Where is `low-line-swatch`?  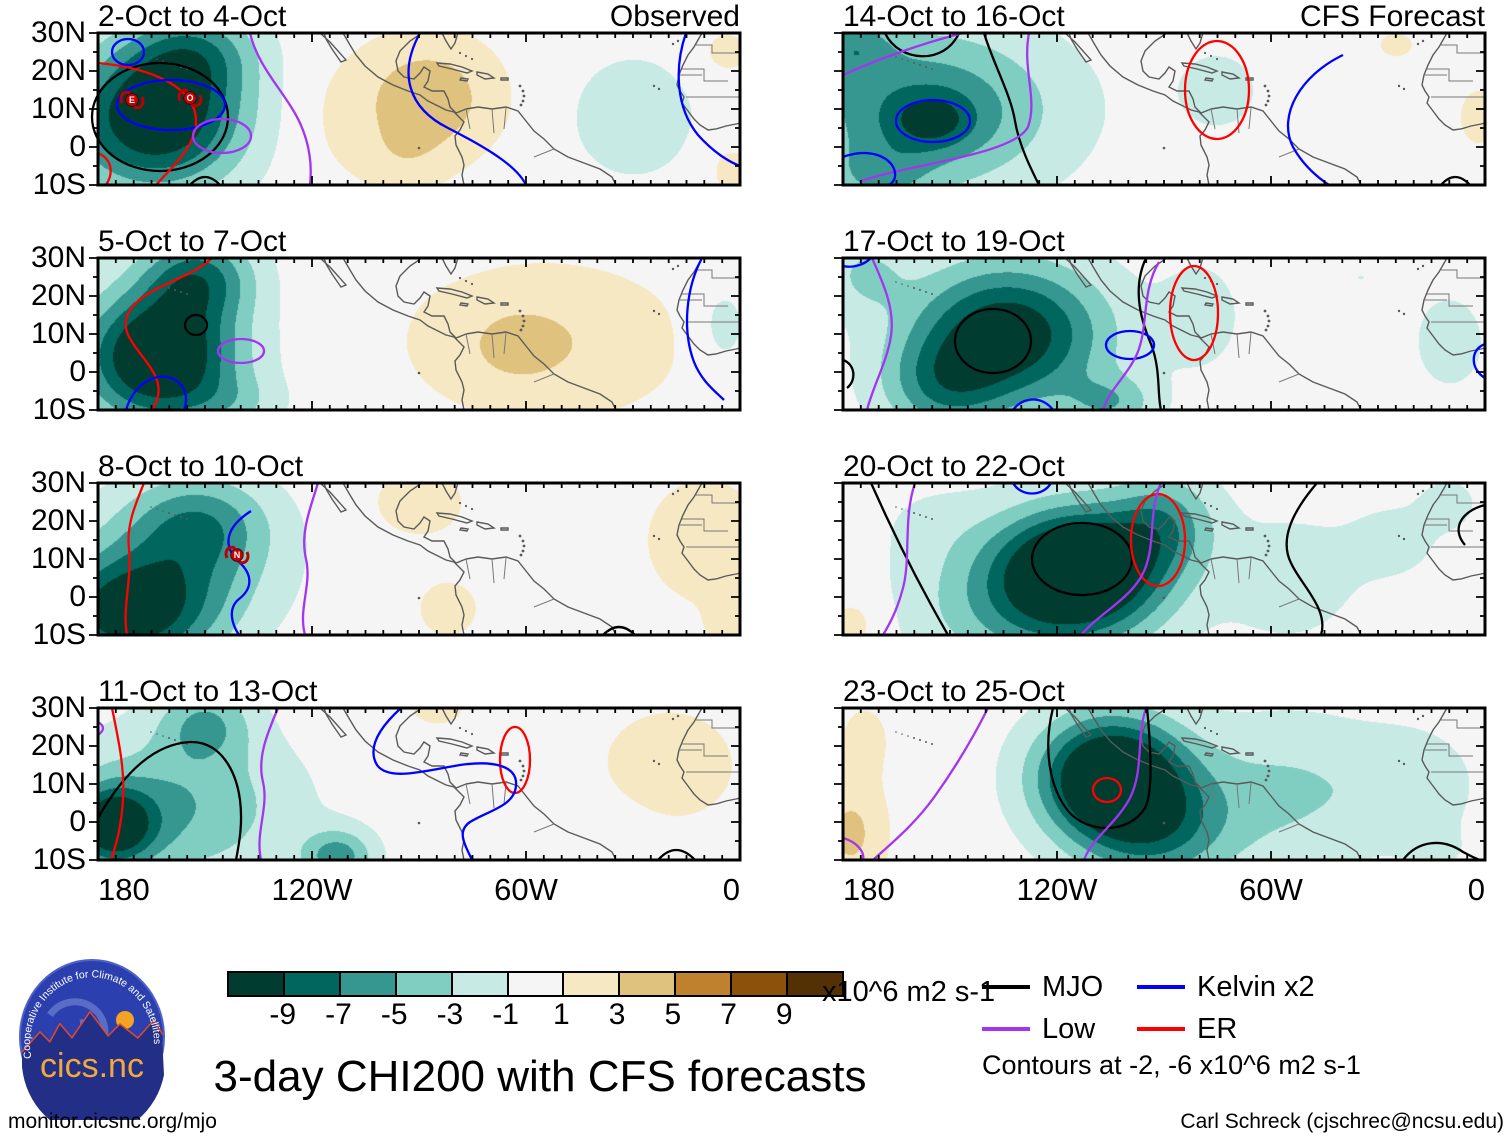
low-line-swatch is located at coordinates (1006, 1029).